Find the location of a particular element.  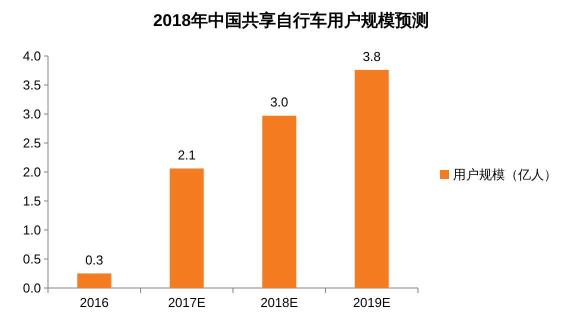

legend-label: 用户规模（亿人） is located at coordinates (505, 174).